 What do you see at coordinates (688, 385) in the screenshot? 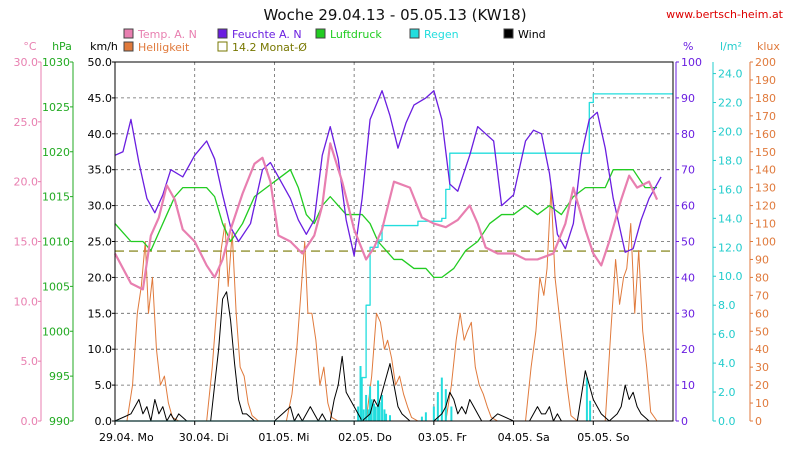
I see `humidity-tick-label: 10` at bounding box center [688, 385].